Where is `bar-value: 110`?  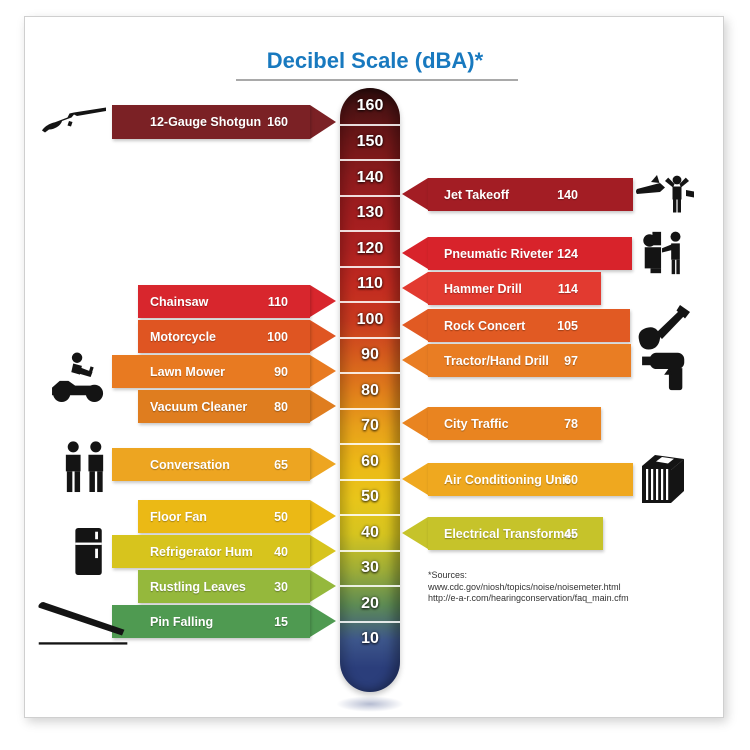
bar-value: 110 is located at coordinates (277, 301).